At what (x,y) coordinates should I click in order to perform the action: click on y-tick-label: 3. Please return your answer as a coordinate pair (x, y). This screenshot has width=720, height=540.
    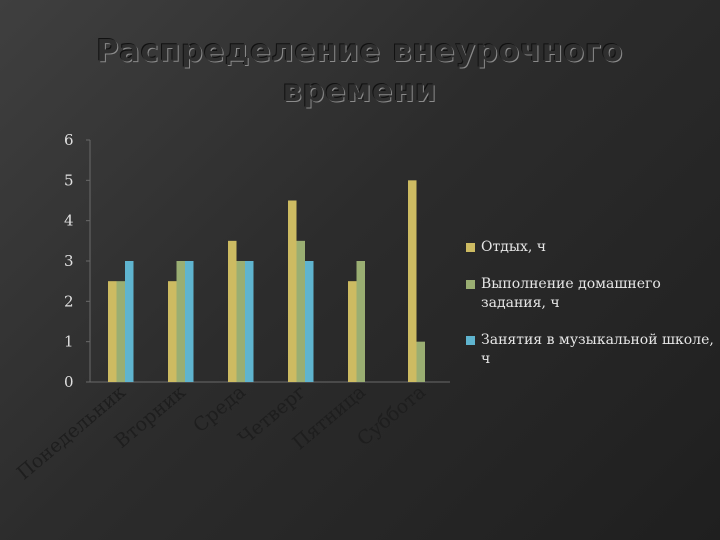
    Looking at the image, I should click on (69, 261).